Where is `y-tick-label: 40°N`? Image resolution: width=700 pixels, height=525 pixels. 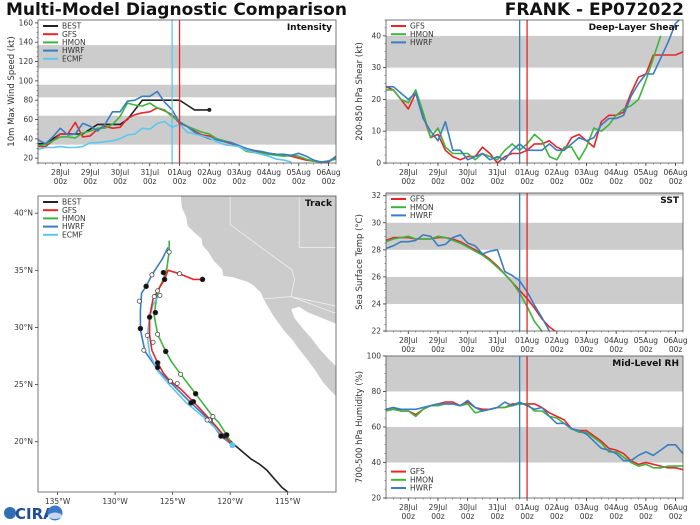 y-tick-label: 40°N is located at coordinates (23, 213).